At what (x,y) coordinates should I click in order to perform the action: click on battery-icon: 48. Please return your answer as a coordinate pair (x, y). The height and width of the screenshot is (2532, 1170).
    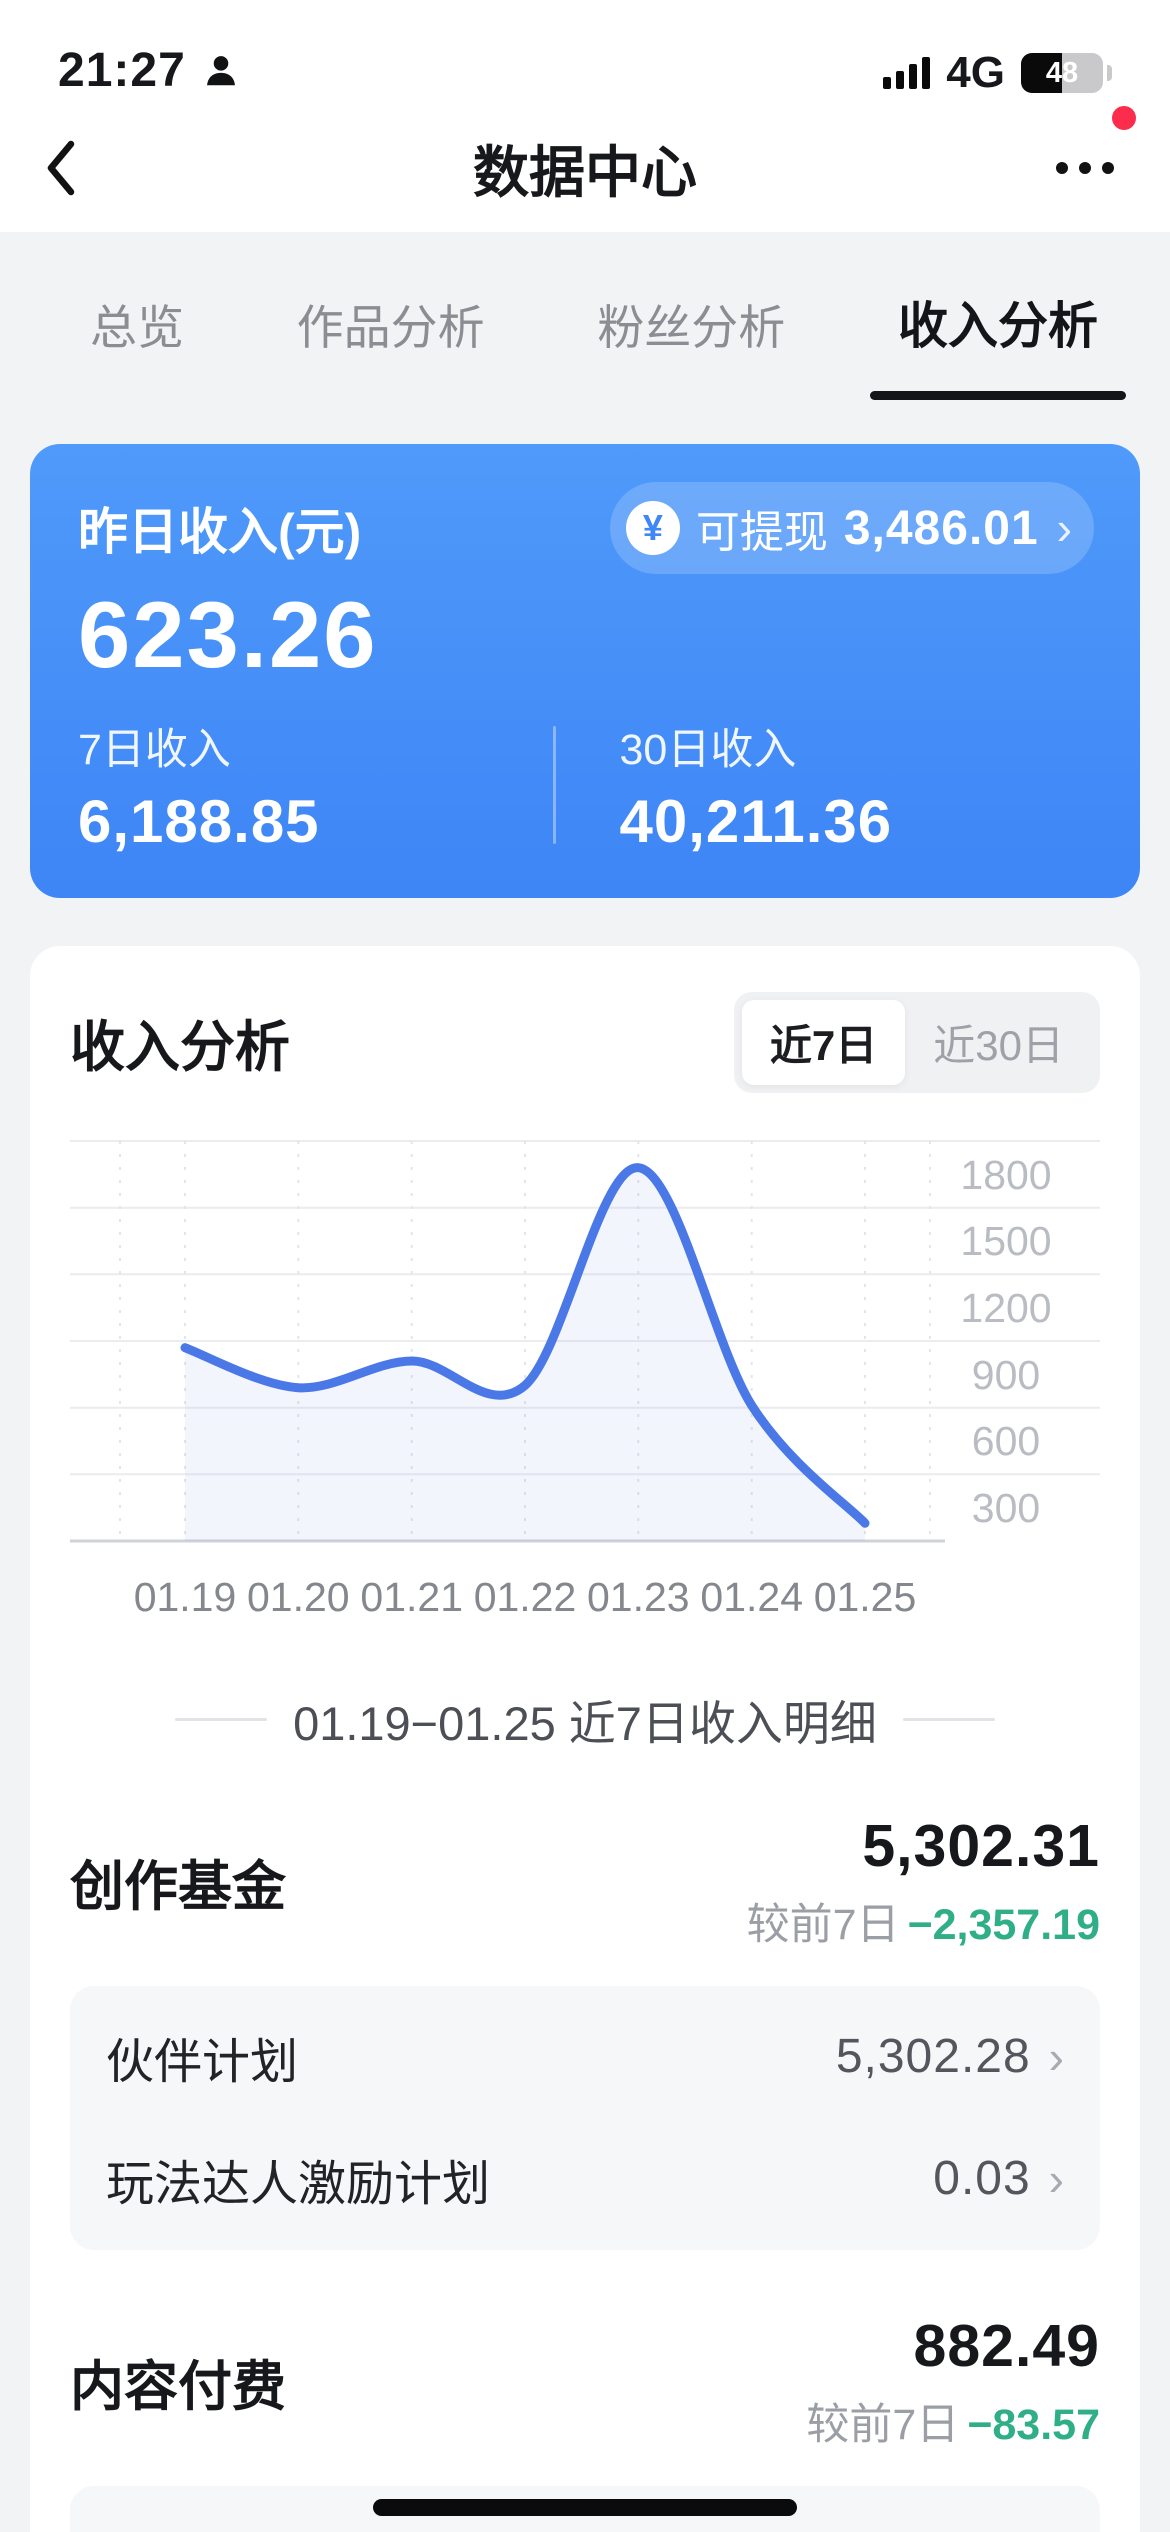
    Looking at the image, I should click on (1062, 73).